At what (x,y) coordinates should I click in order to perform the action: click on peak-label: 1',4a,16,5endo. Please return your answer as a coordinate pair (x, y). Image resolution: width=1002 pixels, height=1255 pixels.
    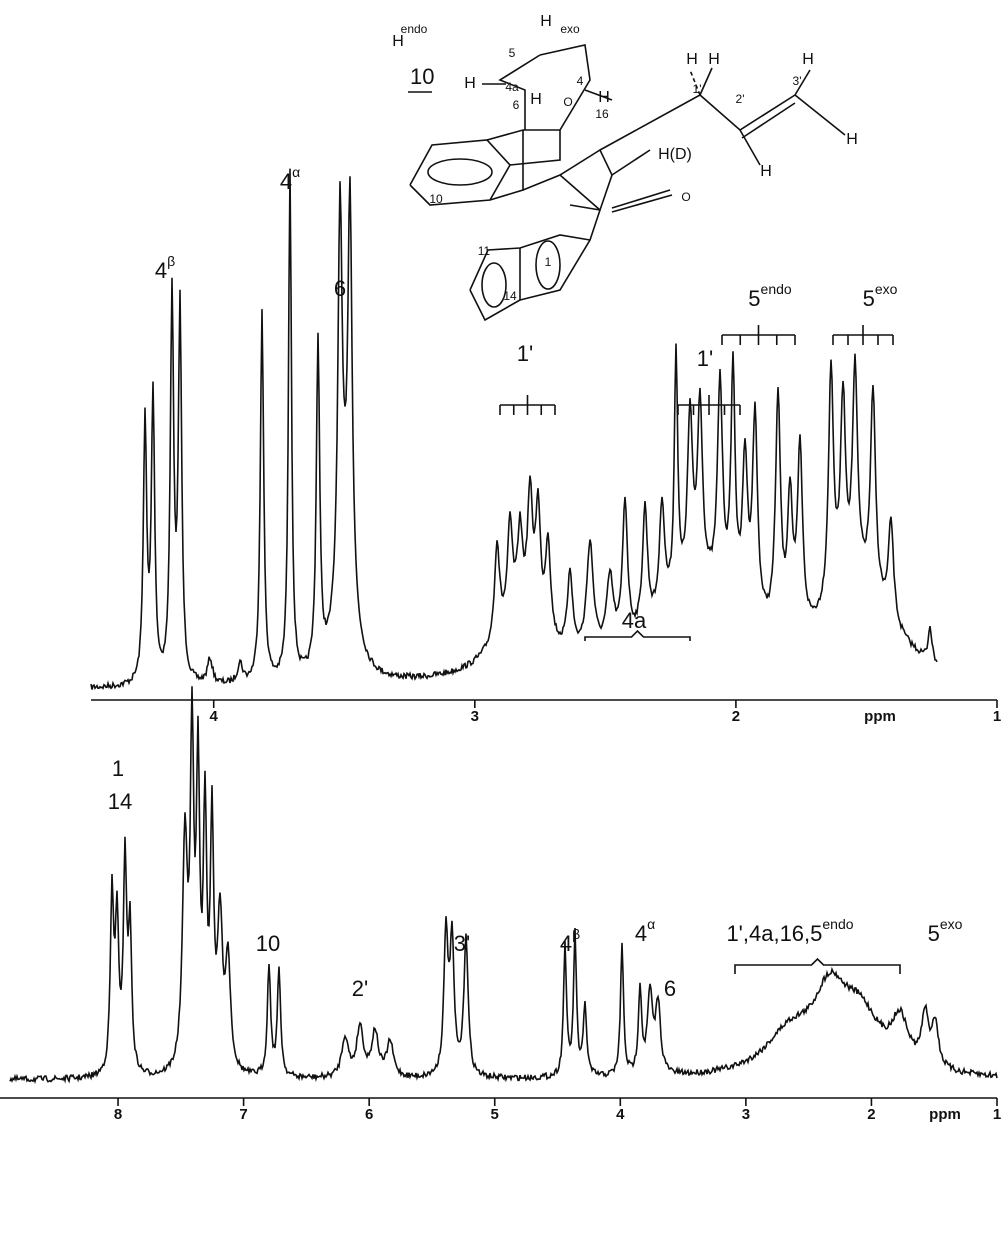
    Looking at the image, I should click on (789, 931).